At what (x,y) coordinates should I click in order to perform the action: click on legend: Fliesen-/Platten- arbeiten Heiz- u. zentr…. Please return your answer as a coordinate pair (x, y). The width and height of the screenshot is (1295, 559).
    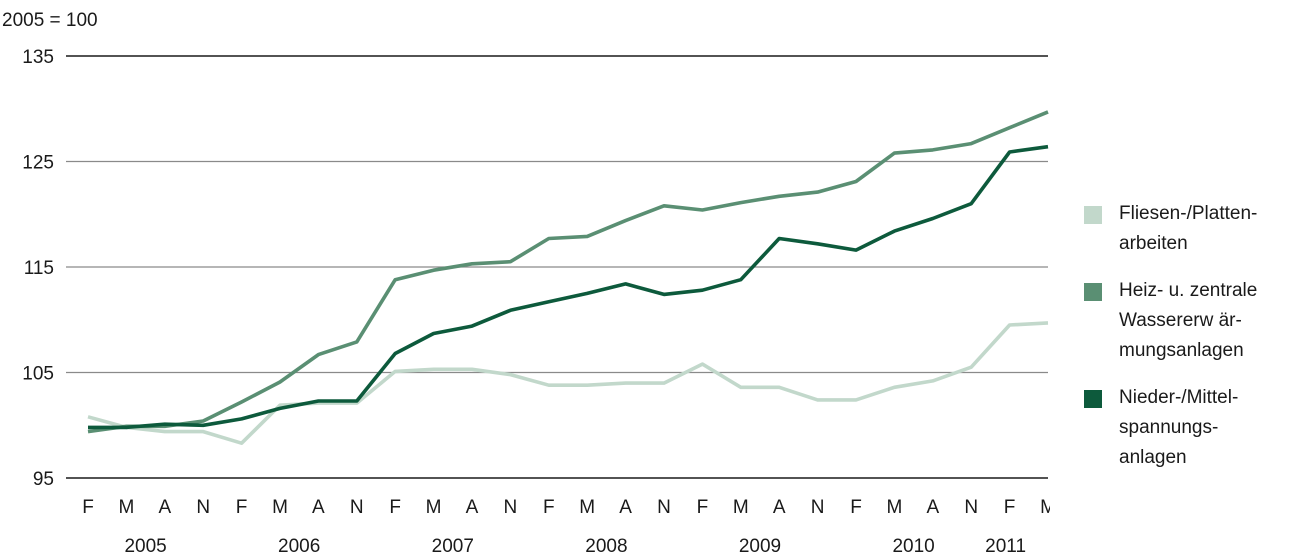
    Looking at the image, I should click on (1186, 349).